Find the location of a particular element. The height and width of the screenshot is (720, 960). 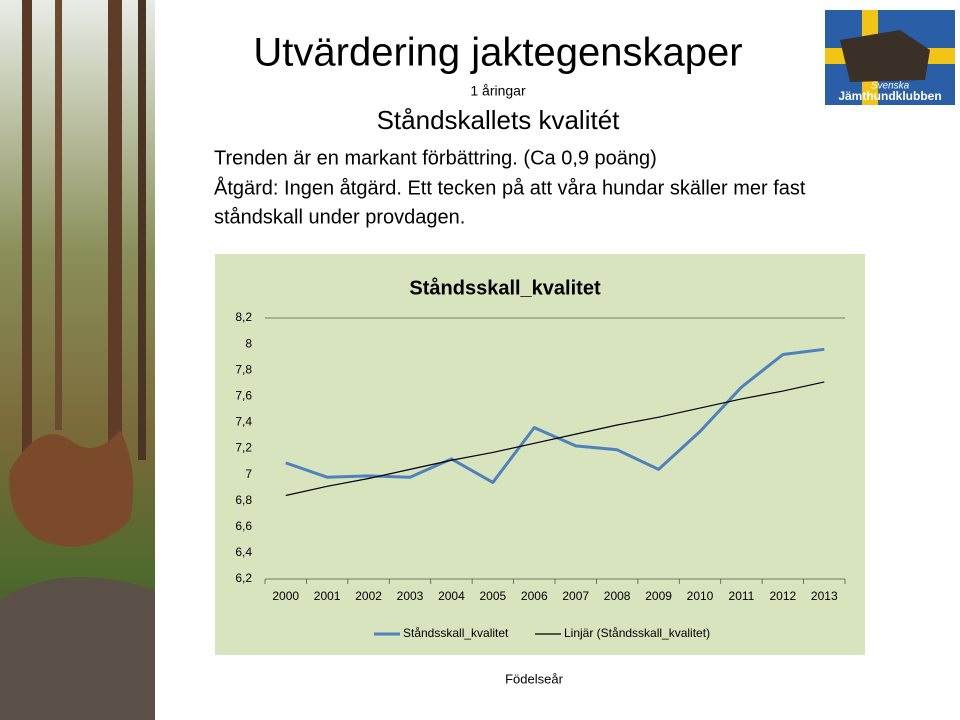

y-tick-label: 8,2 is located at coordinates (243, 317).